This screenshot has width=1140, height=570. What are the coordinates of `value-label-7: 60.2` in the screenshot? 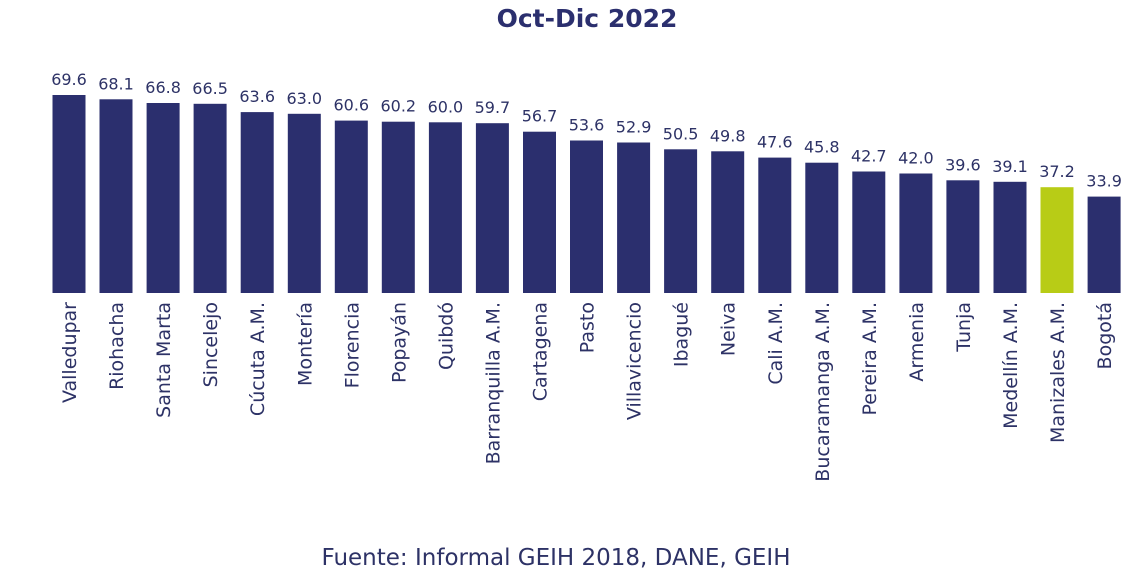 It's located at (398, 106).